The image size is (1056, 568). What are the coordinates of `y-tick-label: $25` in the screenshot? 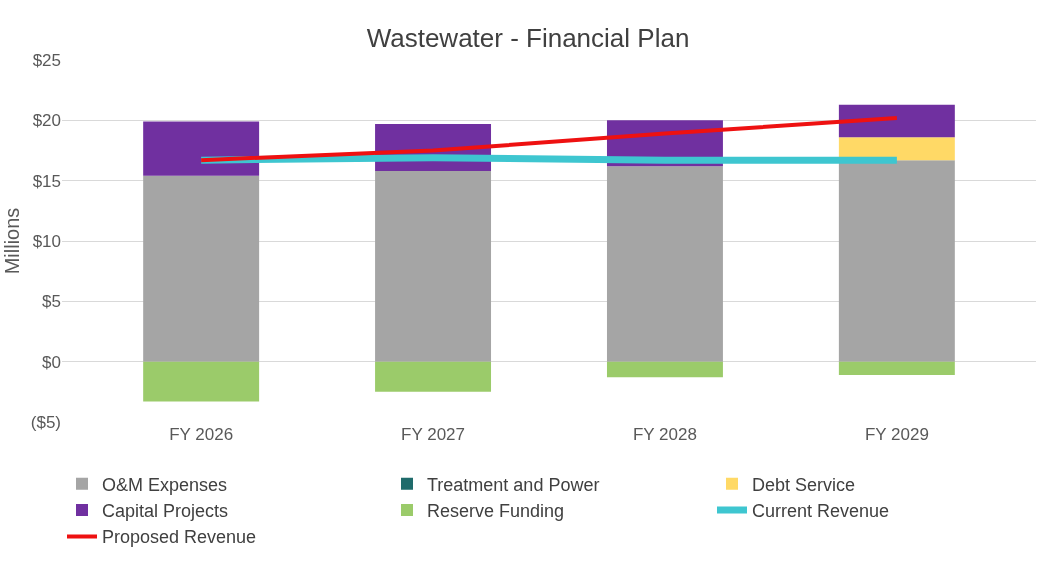 It's located at (46, 60).